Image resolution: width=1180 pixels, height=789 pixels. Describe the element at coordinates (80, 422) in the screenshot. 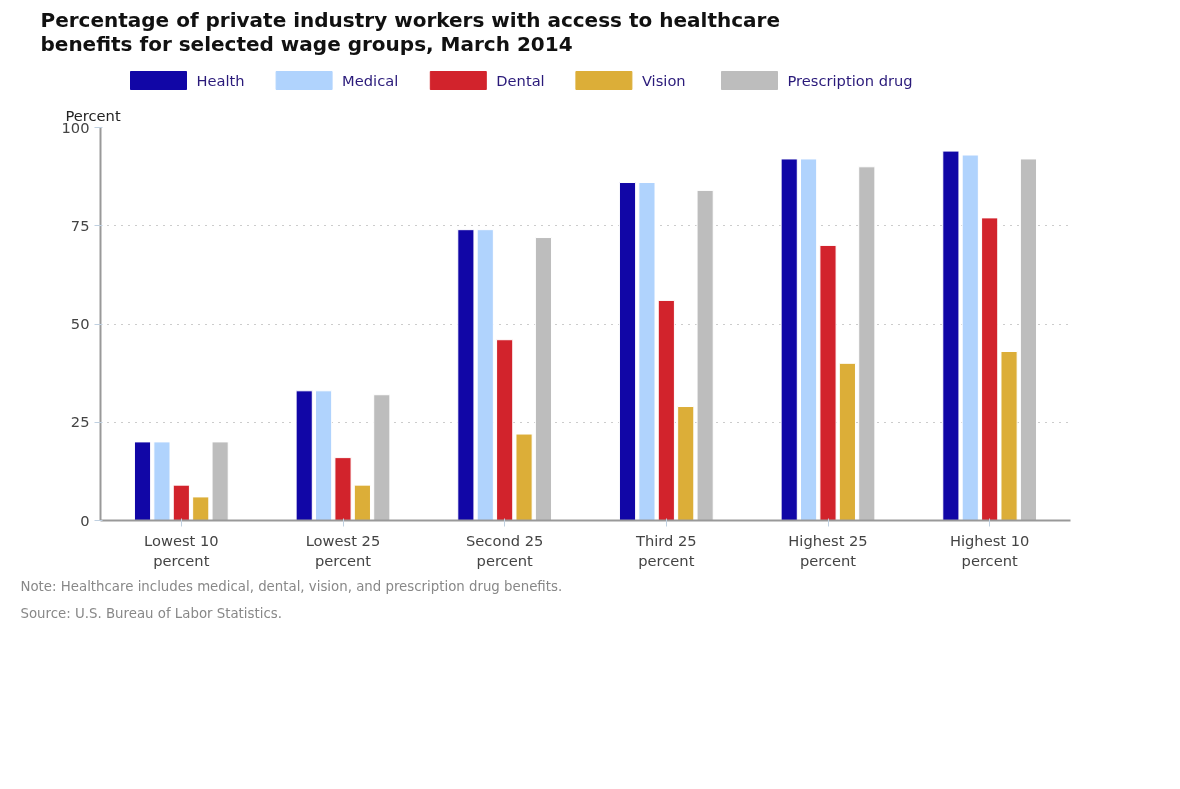

I see `y-tick-label: 25` at that location.